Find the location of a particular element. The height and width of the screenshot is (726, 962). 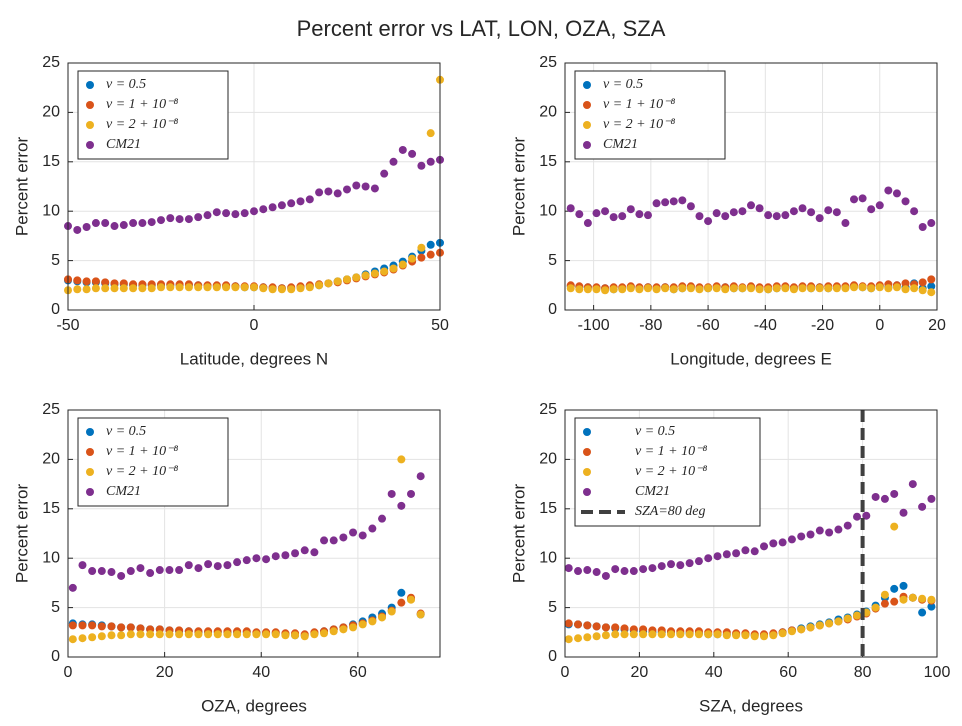

y-tick-label: 25 is located at coordinates (51, 62).